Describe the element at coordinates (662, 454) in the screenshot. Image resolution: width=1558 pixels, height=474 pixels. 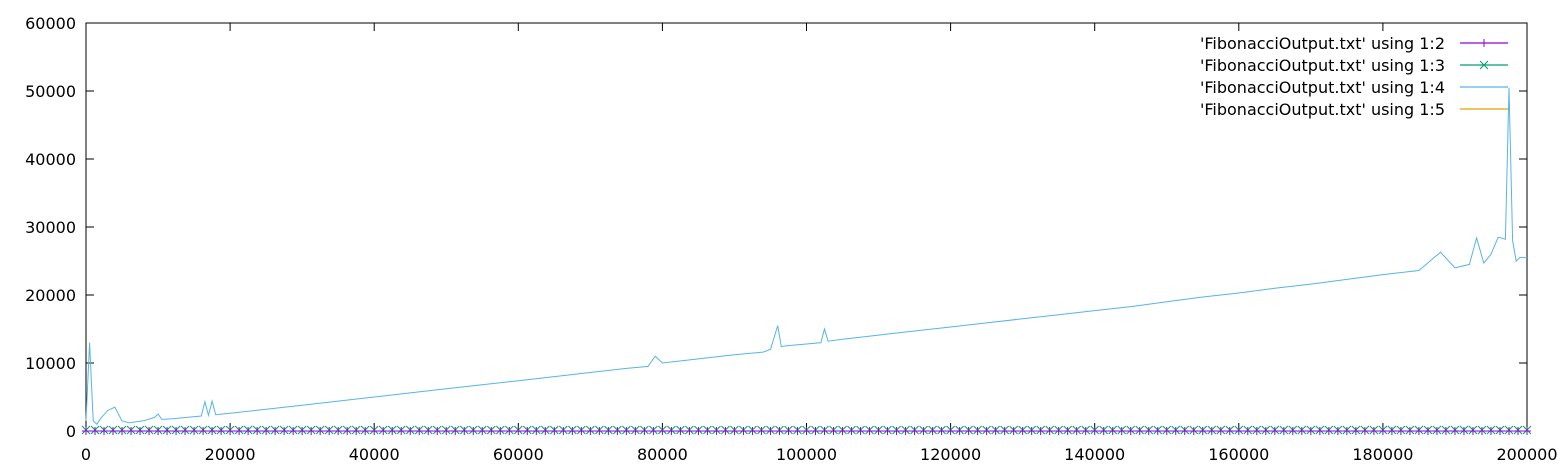
I see `x-tick-label: 80000` at that location.